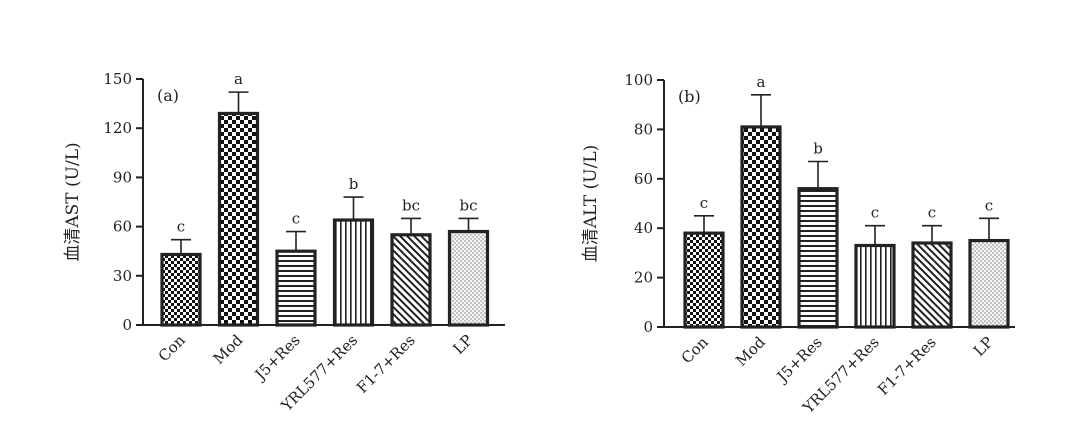 The height and width of the screenshot is (447, 1071). What do you see at coordinates (117, 79) in the screenshot?
I see `y-tick-label: 150` at bounding box center [117, 79].